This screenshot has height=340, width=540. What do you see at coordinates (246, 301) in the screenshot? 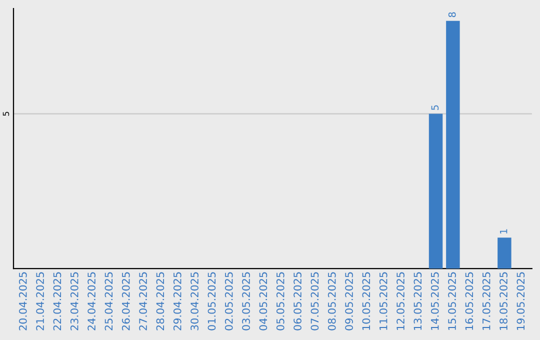
I see `x-tick-label: 03.05.2025` at bounding box center [246, 301].